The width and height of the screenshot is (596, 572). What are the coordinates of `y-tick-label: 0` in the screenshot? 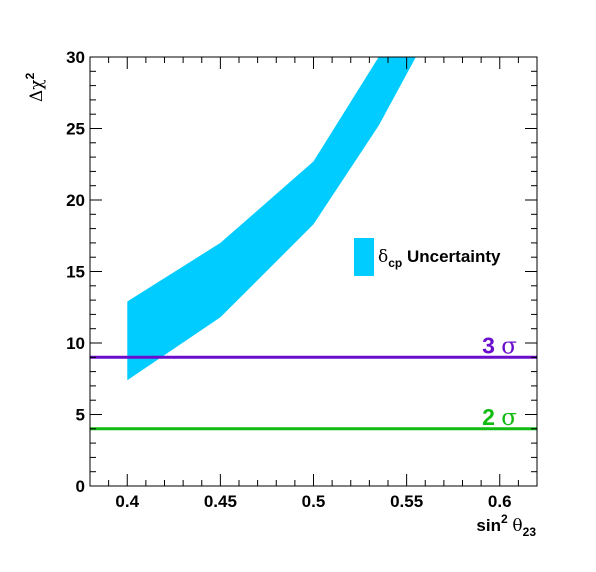 It's located at (80, 486).